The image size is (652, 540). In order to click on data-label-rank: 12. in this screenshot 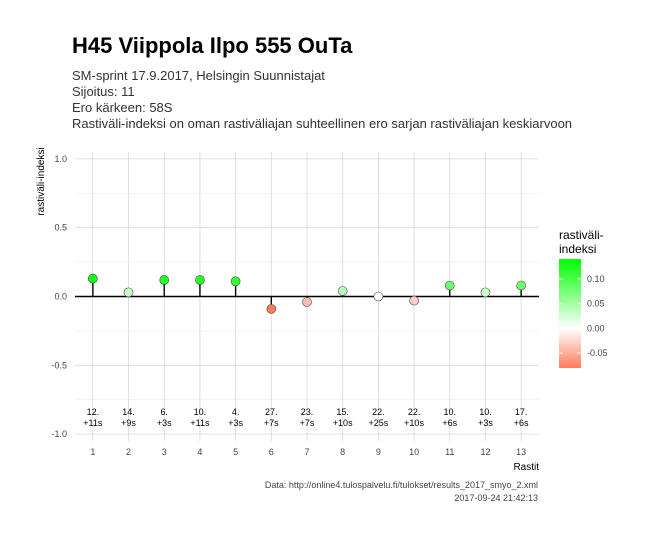, I will do `click(93, 412)`.